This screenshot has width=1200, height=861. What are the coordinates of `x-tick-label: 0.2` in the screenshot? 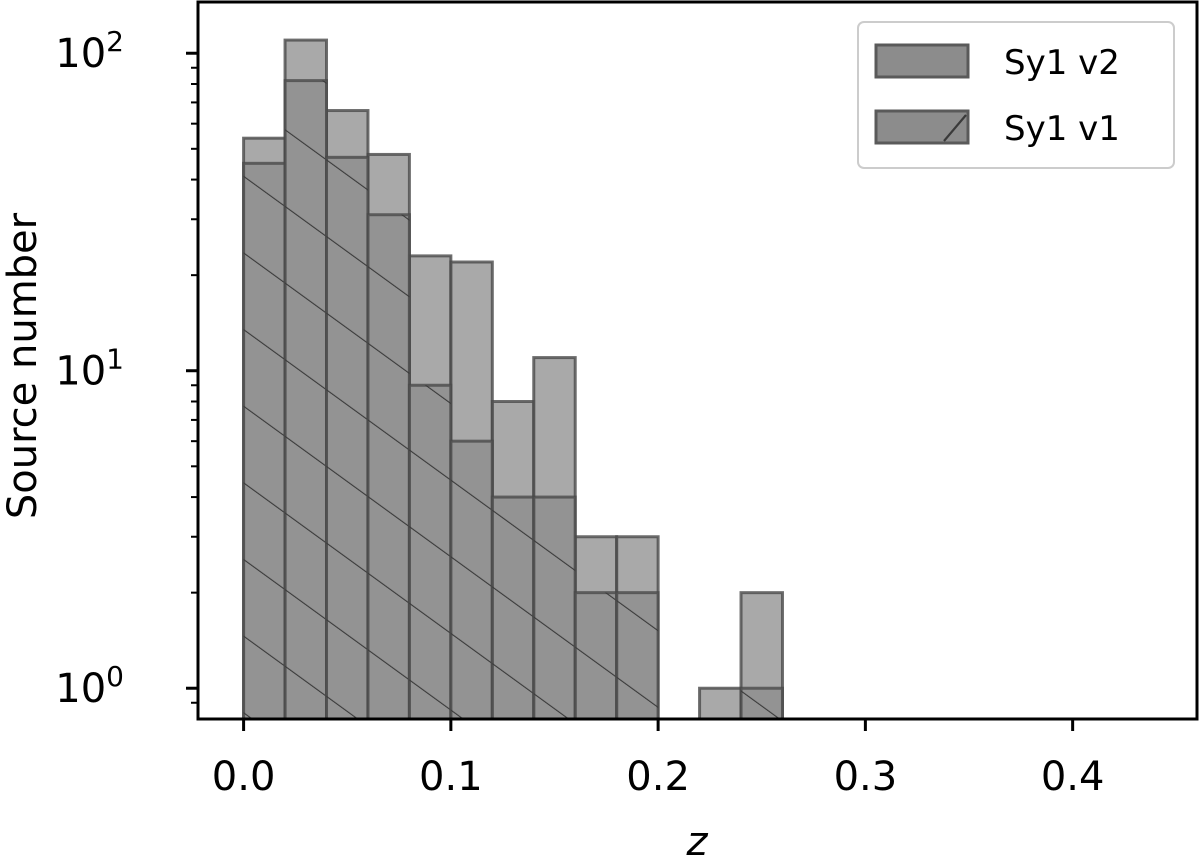 It's located at (658, 777).